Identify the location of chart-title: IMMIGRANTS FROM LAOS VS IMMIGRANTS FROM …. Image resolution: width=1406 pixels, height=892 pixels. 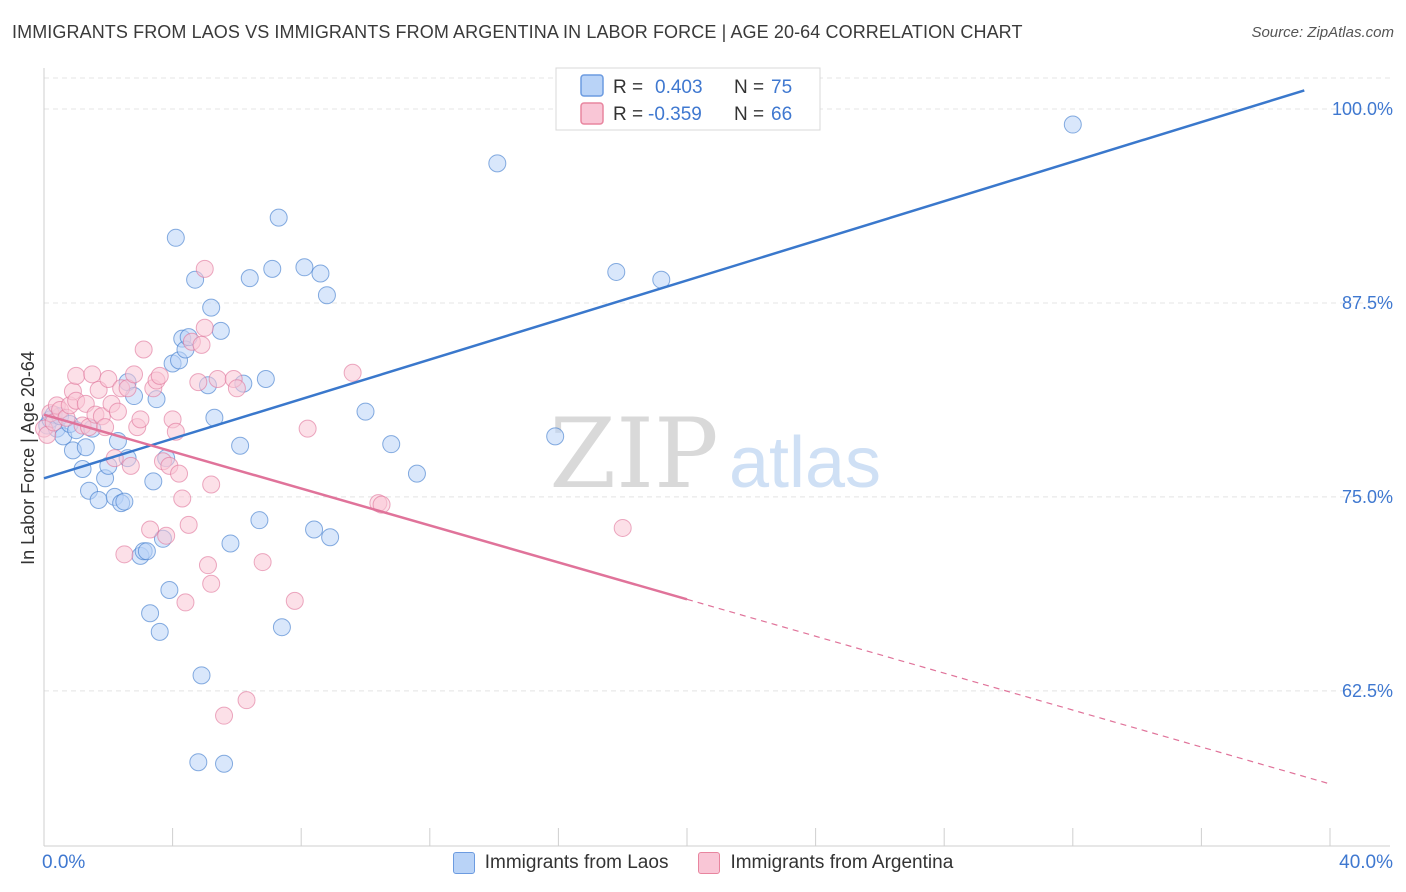
(517, 32).